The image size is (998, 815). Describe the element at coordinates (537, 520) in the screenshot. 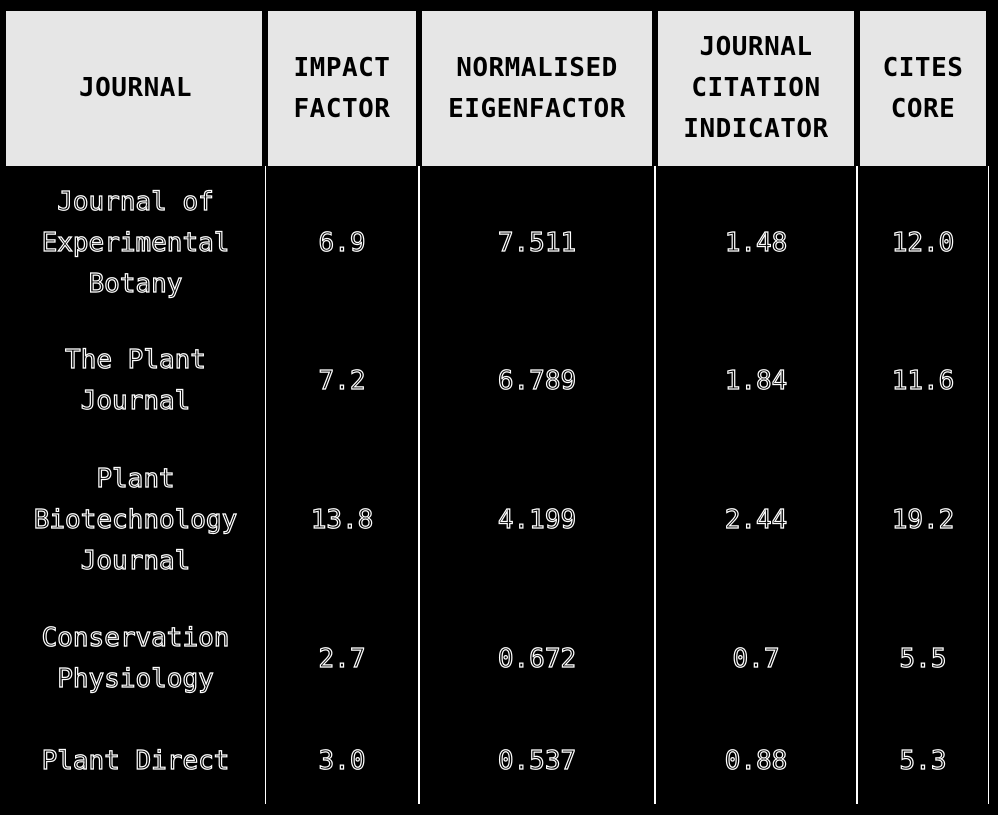

I see `normalised-eigenfactor-cell: 4.199` at that location.